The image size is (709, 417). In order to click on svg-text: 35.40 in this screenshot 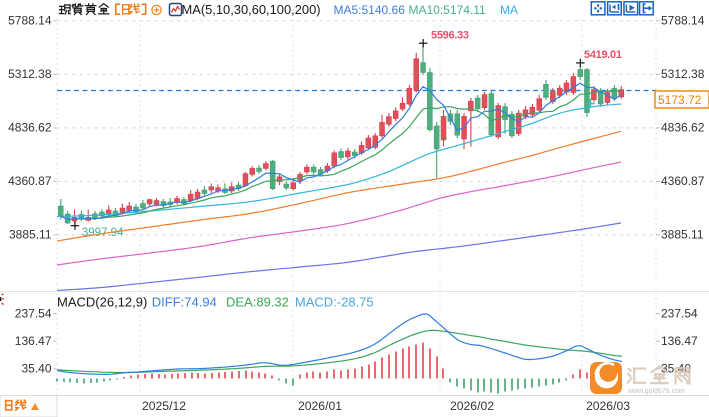, I will do `click(36, 369)`.